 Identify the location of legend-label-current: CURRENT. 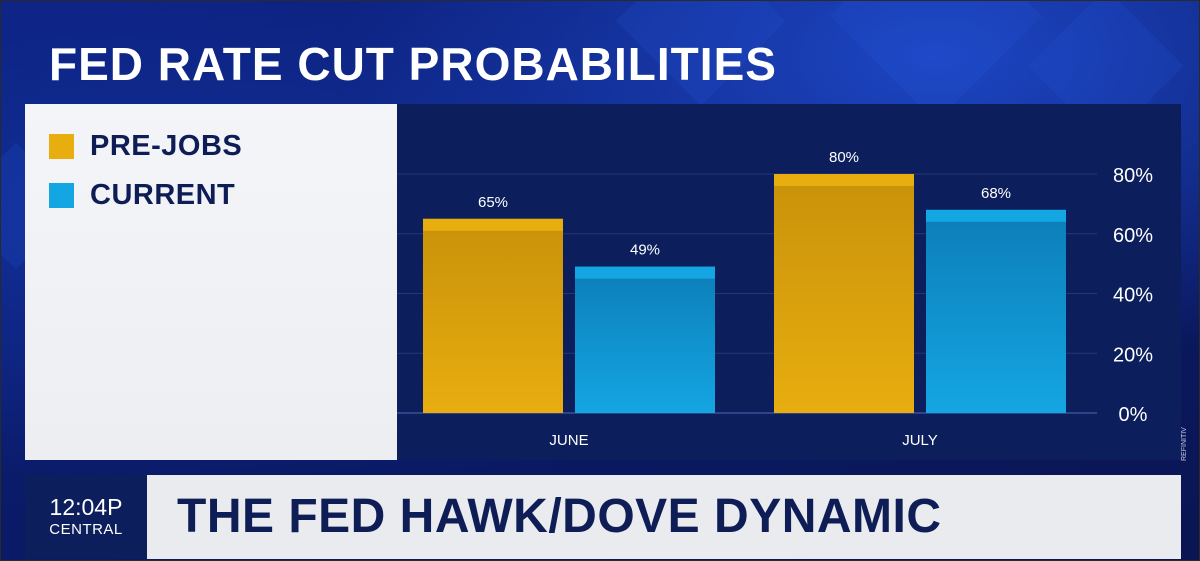
(163, 195).